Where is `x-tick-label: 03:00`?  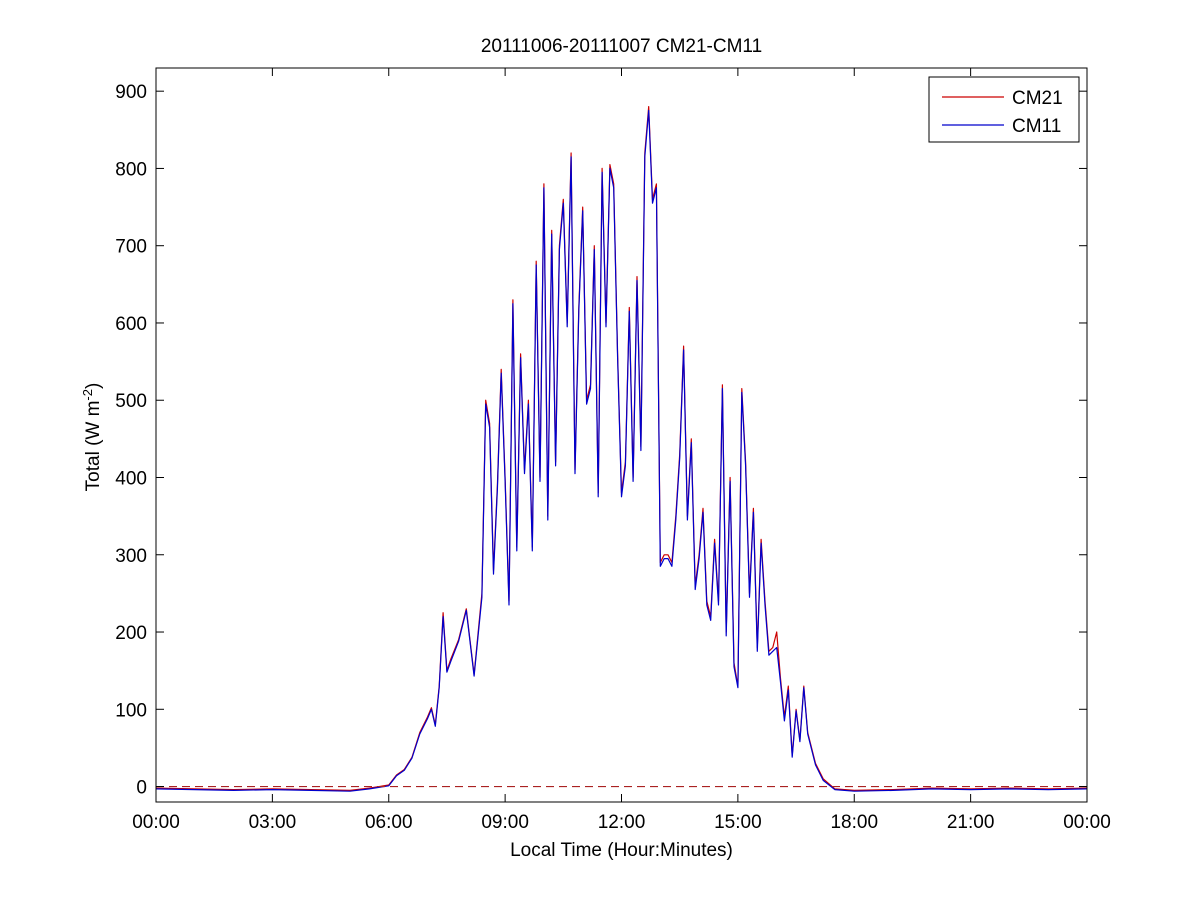
x-tick-label: 03:00 is located at coordinates (273, 822).